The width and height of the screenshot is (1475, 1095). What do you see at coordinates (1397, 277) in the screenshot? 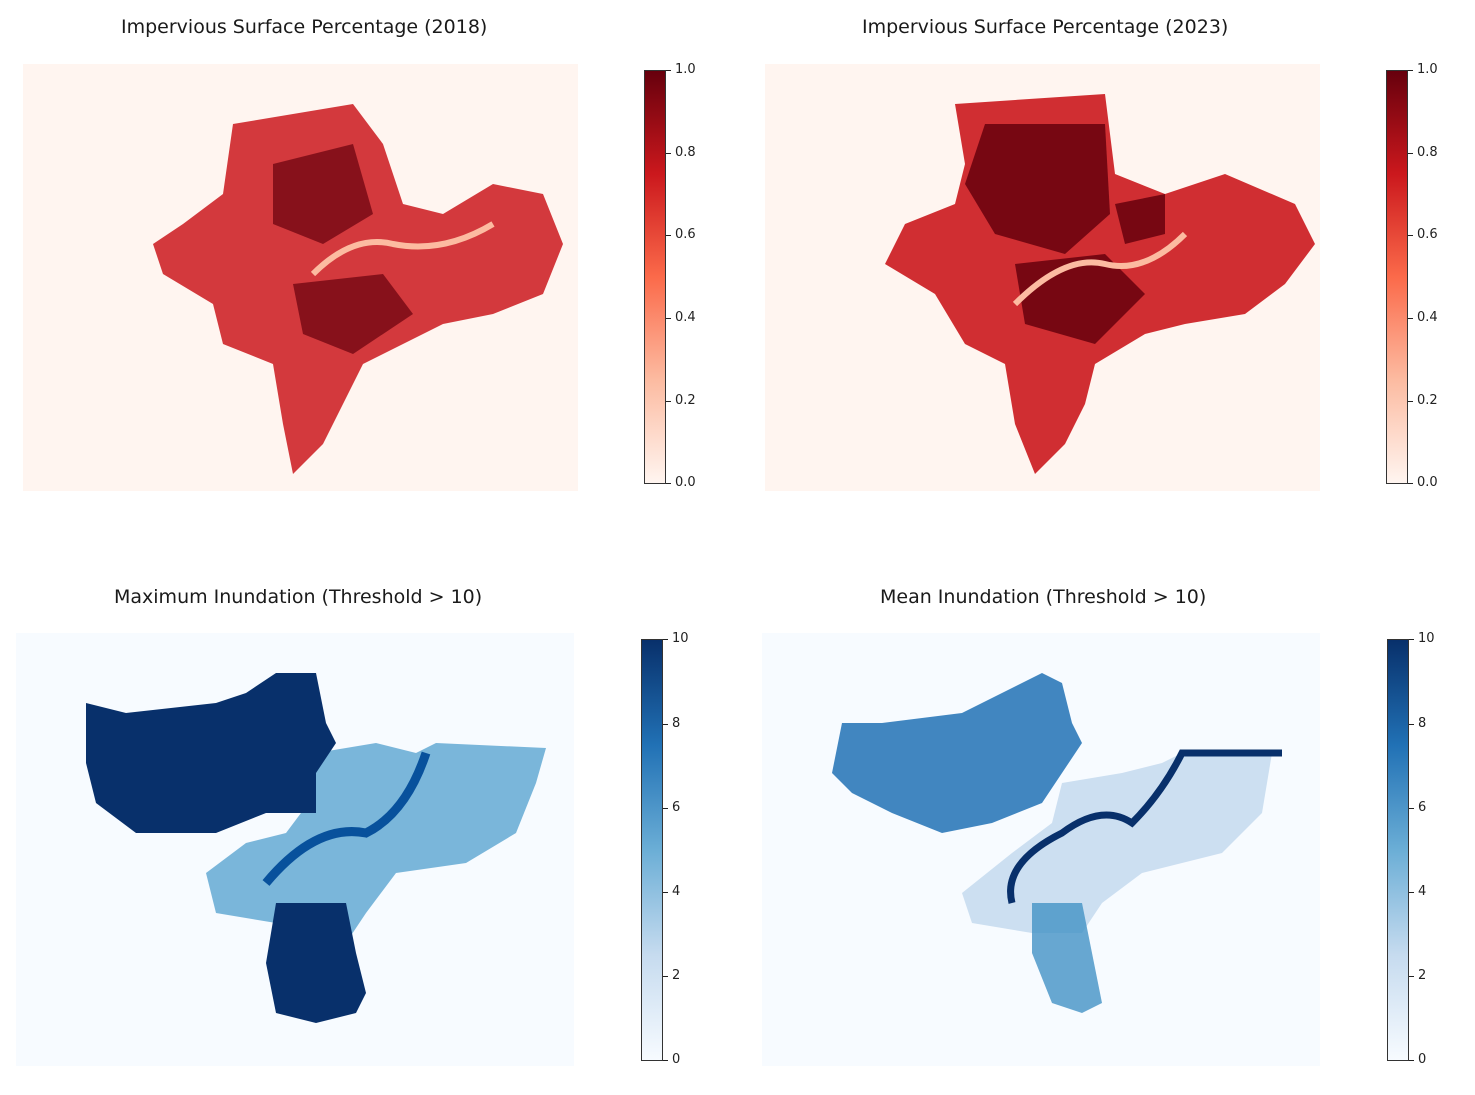
I see `colorbar-impervious-2023` at bounding box center [1397, 277].